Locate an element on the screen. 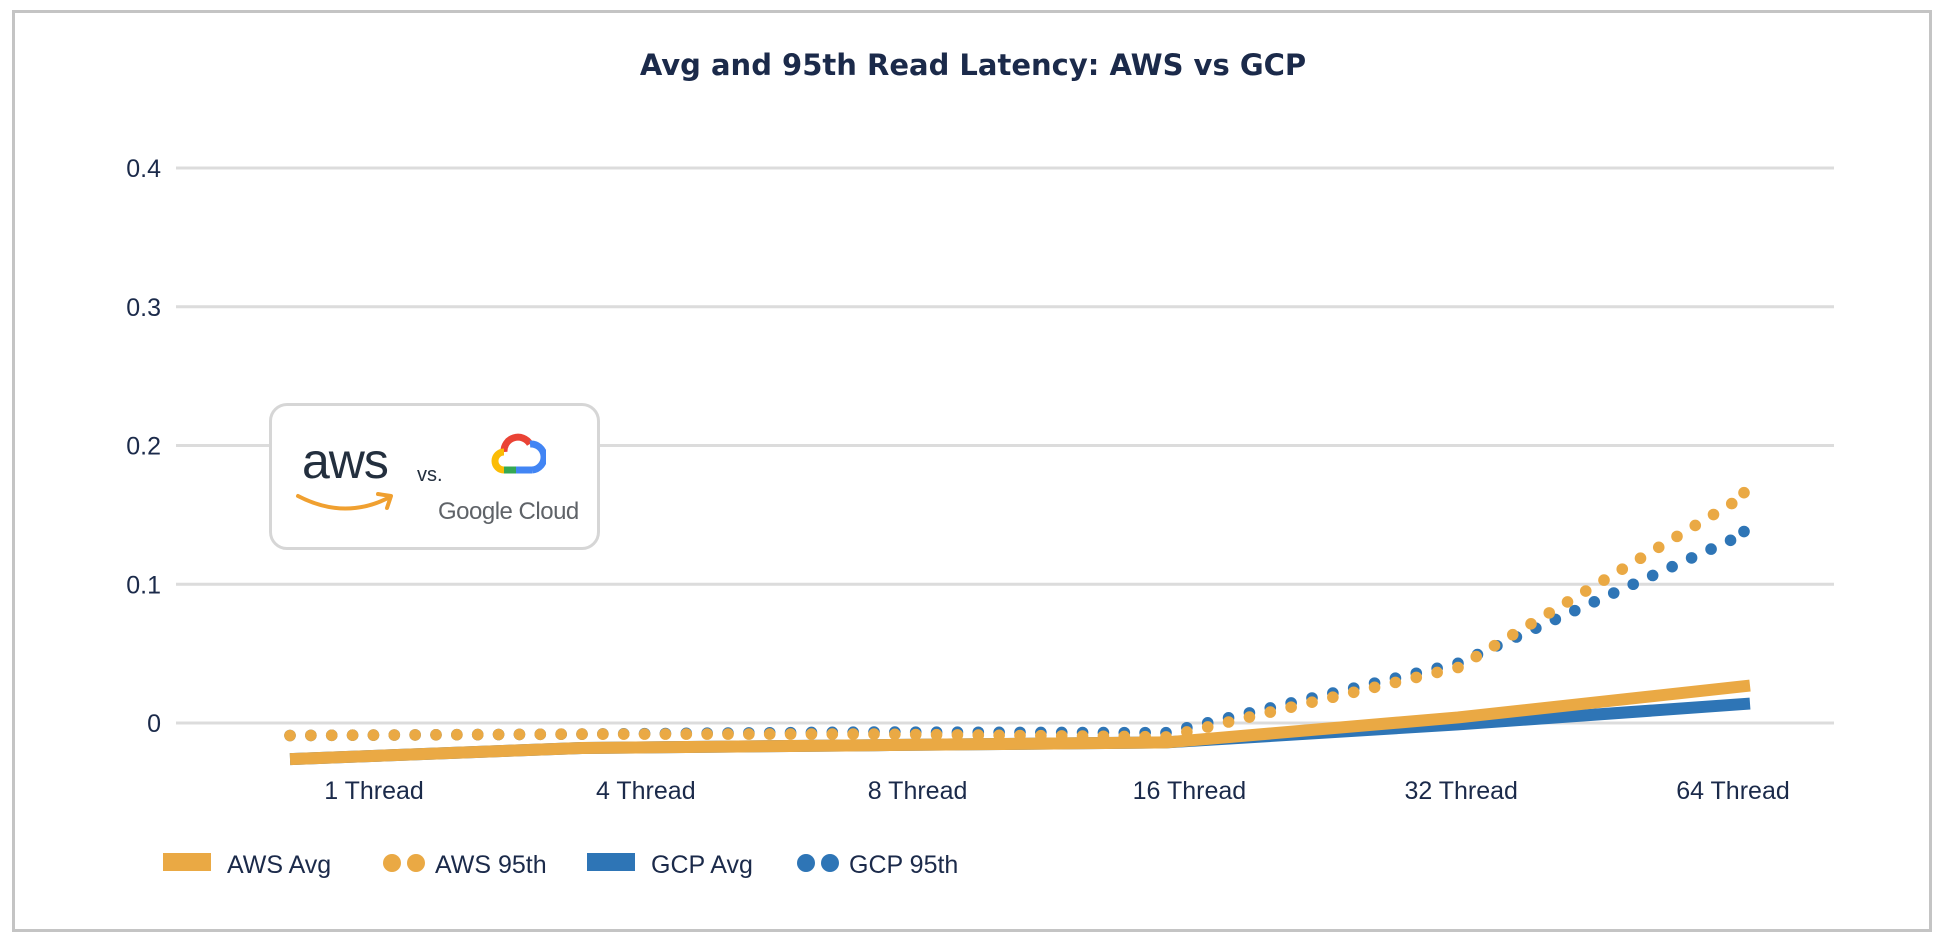 This screenshot has width=1946, height=942. vs-text: vs. is located at coordinates (430, 475).